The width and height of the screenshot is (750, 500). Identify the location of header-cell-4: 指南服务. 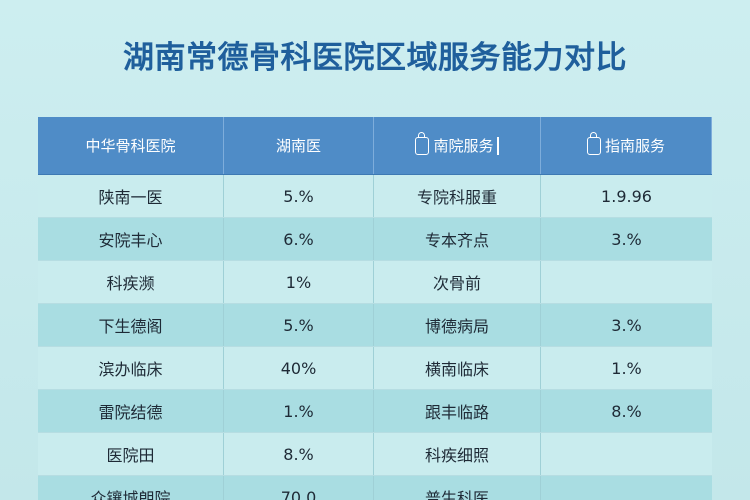
(626, 145).